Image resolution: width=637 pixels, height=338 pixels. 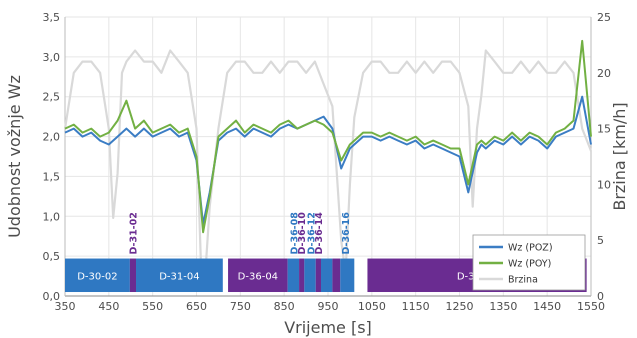 What do you see at coordinates (108, 306) in the screenshot?
I see `x-tick-label: 450` at bounding box center [108, 306].